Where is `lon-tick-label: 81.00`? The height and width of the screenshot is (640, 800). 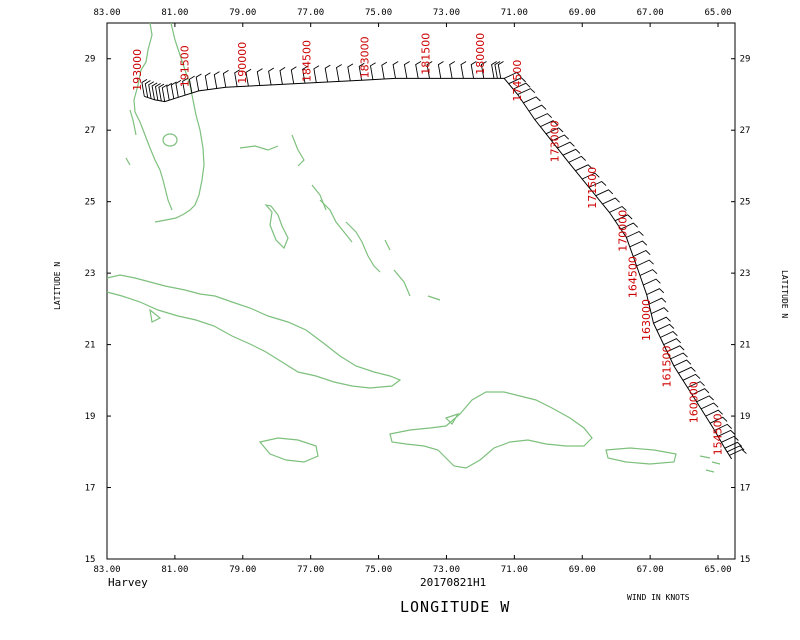 lon-tick-label: 81.00 is located at coordinates (174, 570).